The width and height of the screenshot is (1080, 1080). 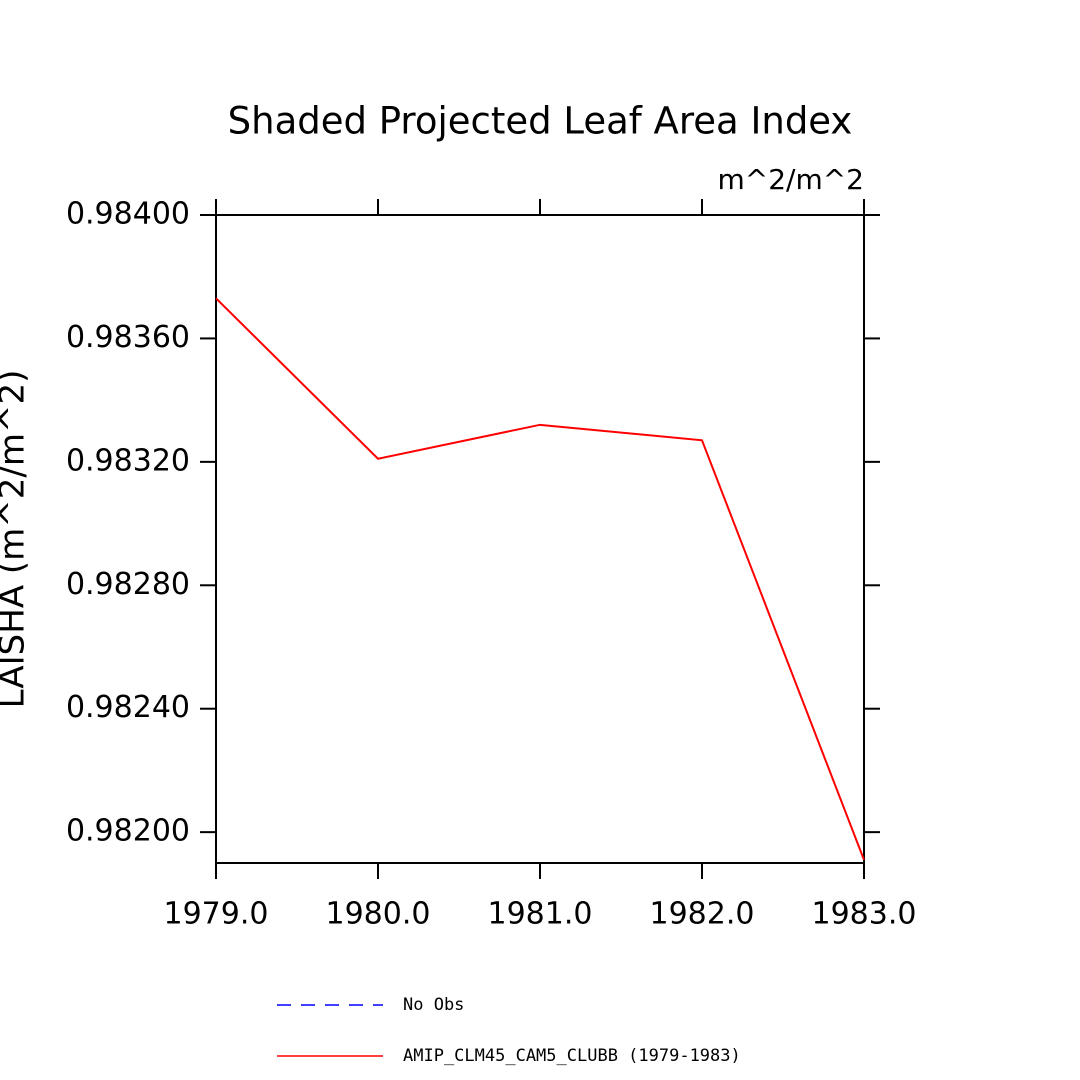 What do you see at coordinates (702, 914) in the screenshot?
I see `x-tick-label: 1982.0` at bounding box center [702, 914].